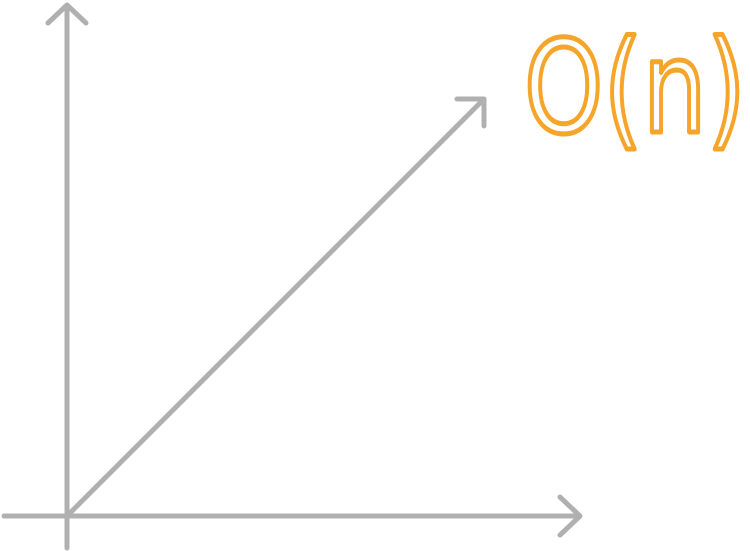 This screenshot has width=750, height=551. What do you see at coordinates (570, 516) in the screenshot?
I see `x-axis-arrowhead` at bounding box center [570, 516].